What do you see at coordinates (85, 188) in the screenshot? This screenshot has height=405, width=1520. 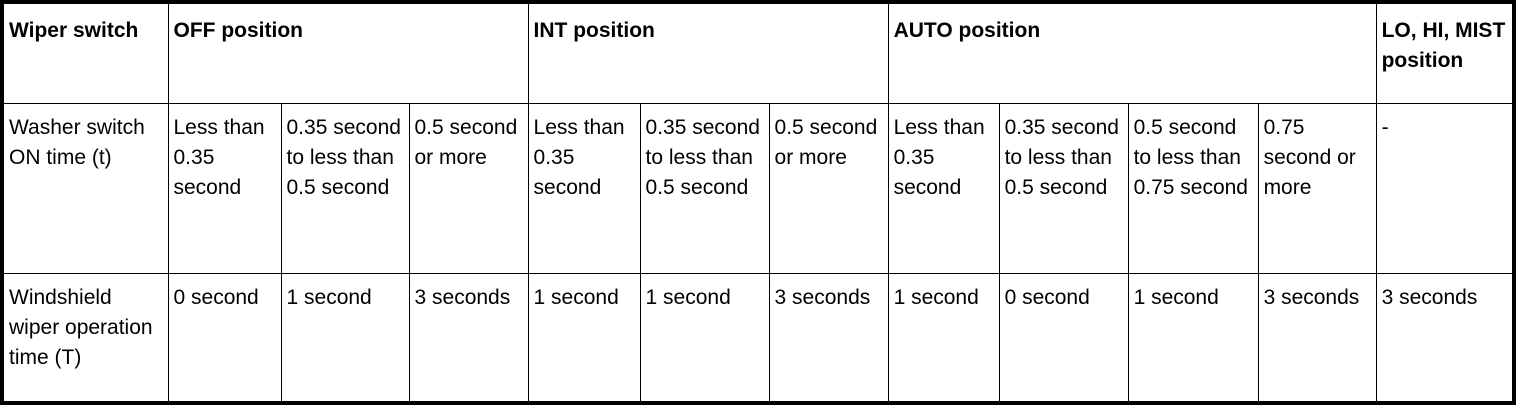 I see `row-label: Washer switch ON time (t)` at bounding box center [85, 188].